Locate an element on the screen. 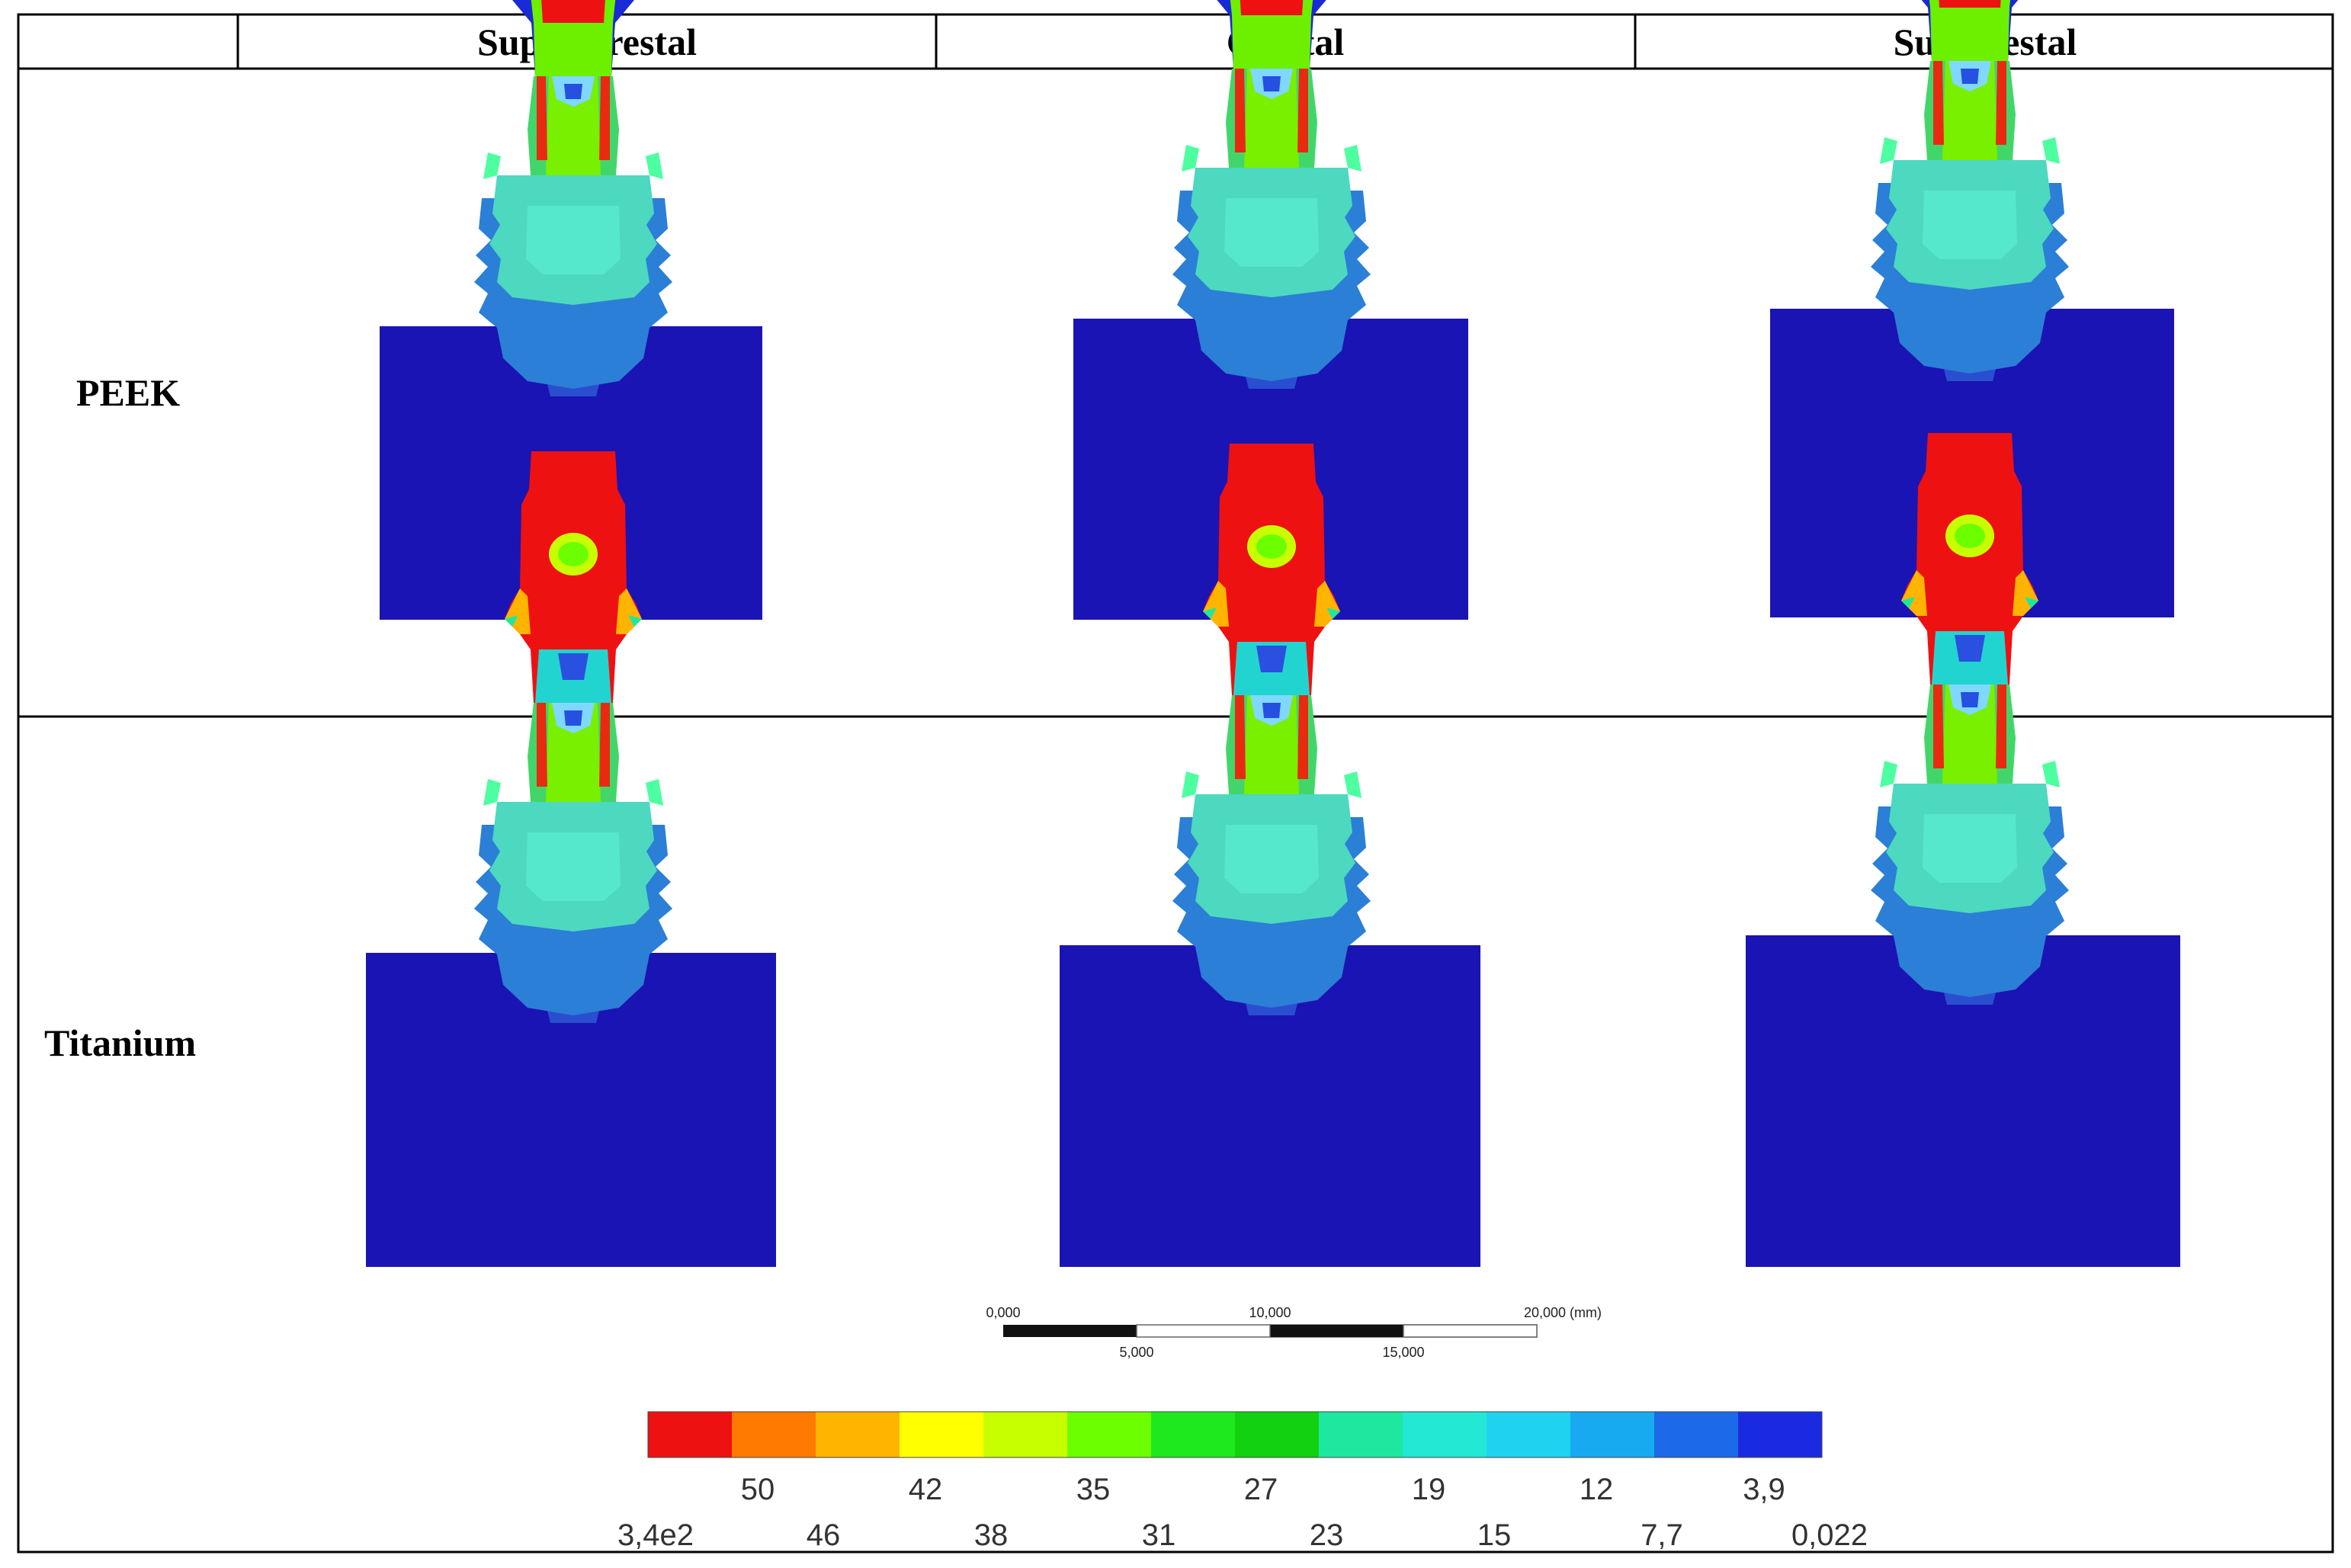  row-label-peek: PEEK is located at coordinates (128, 392).